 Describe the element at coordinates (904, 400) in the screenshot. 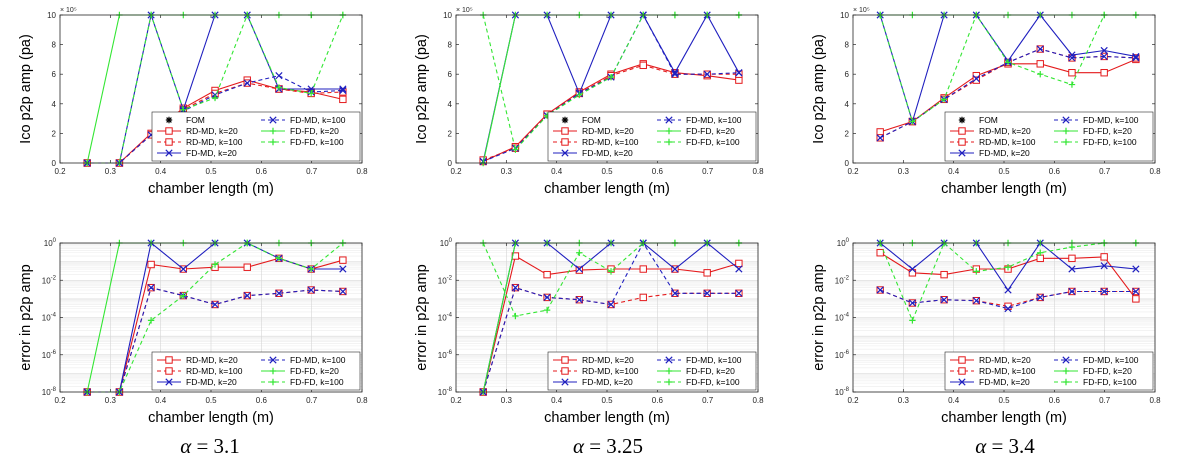

I see `x-tick-label: 0.3` at that location.